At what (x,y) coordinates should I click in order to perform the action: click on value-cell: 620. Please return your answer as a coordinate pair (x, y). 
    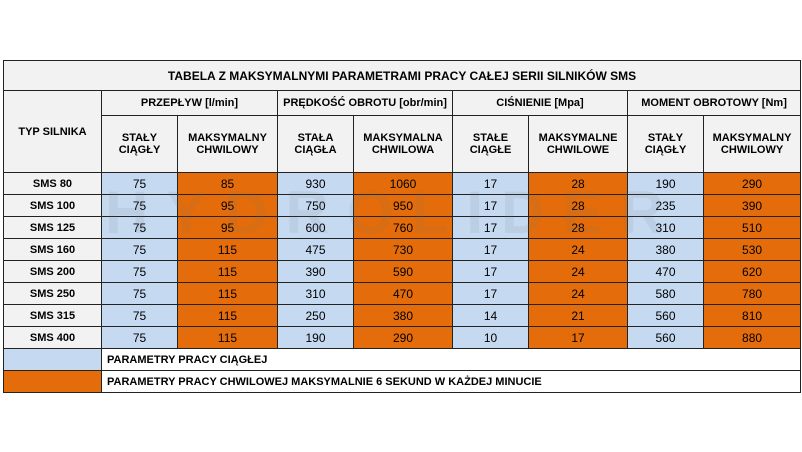
    Looking at the image, I should click on (752, 271).